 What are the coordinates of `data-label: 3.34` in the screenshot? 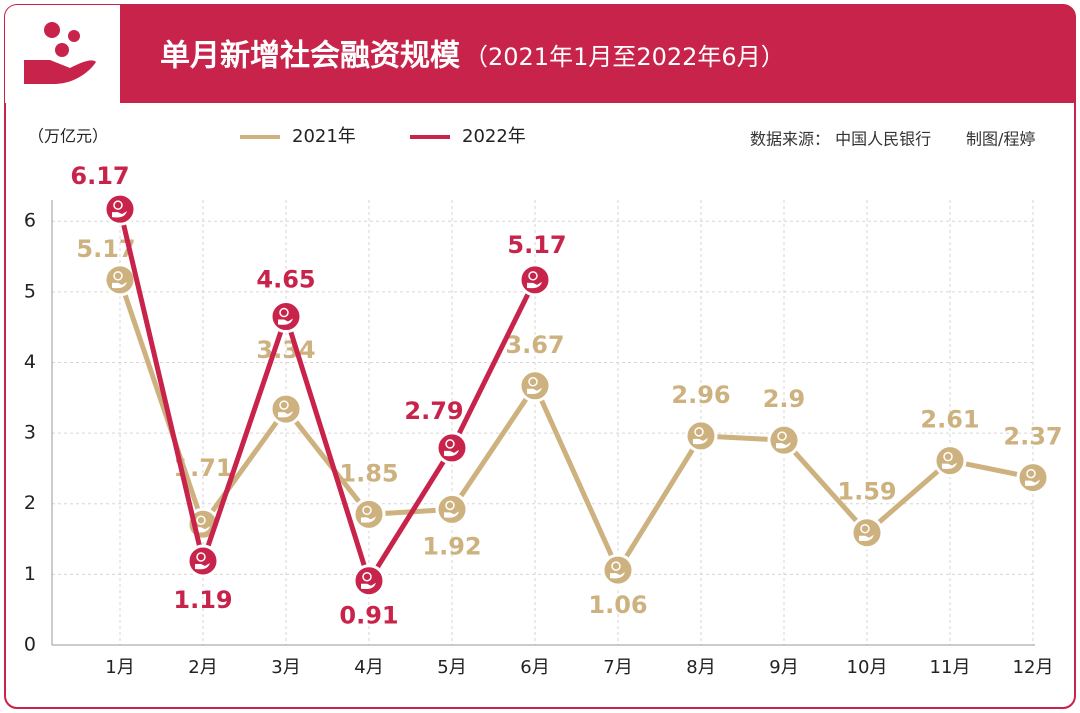 It's located at (285, 350).